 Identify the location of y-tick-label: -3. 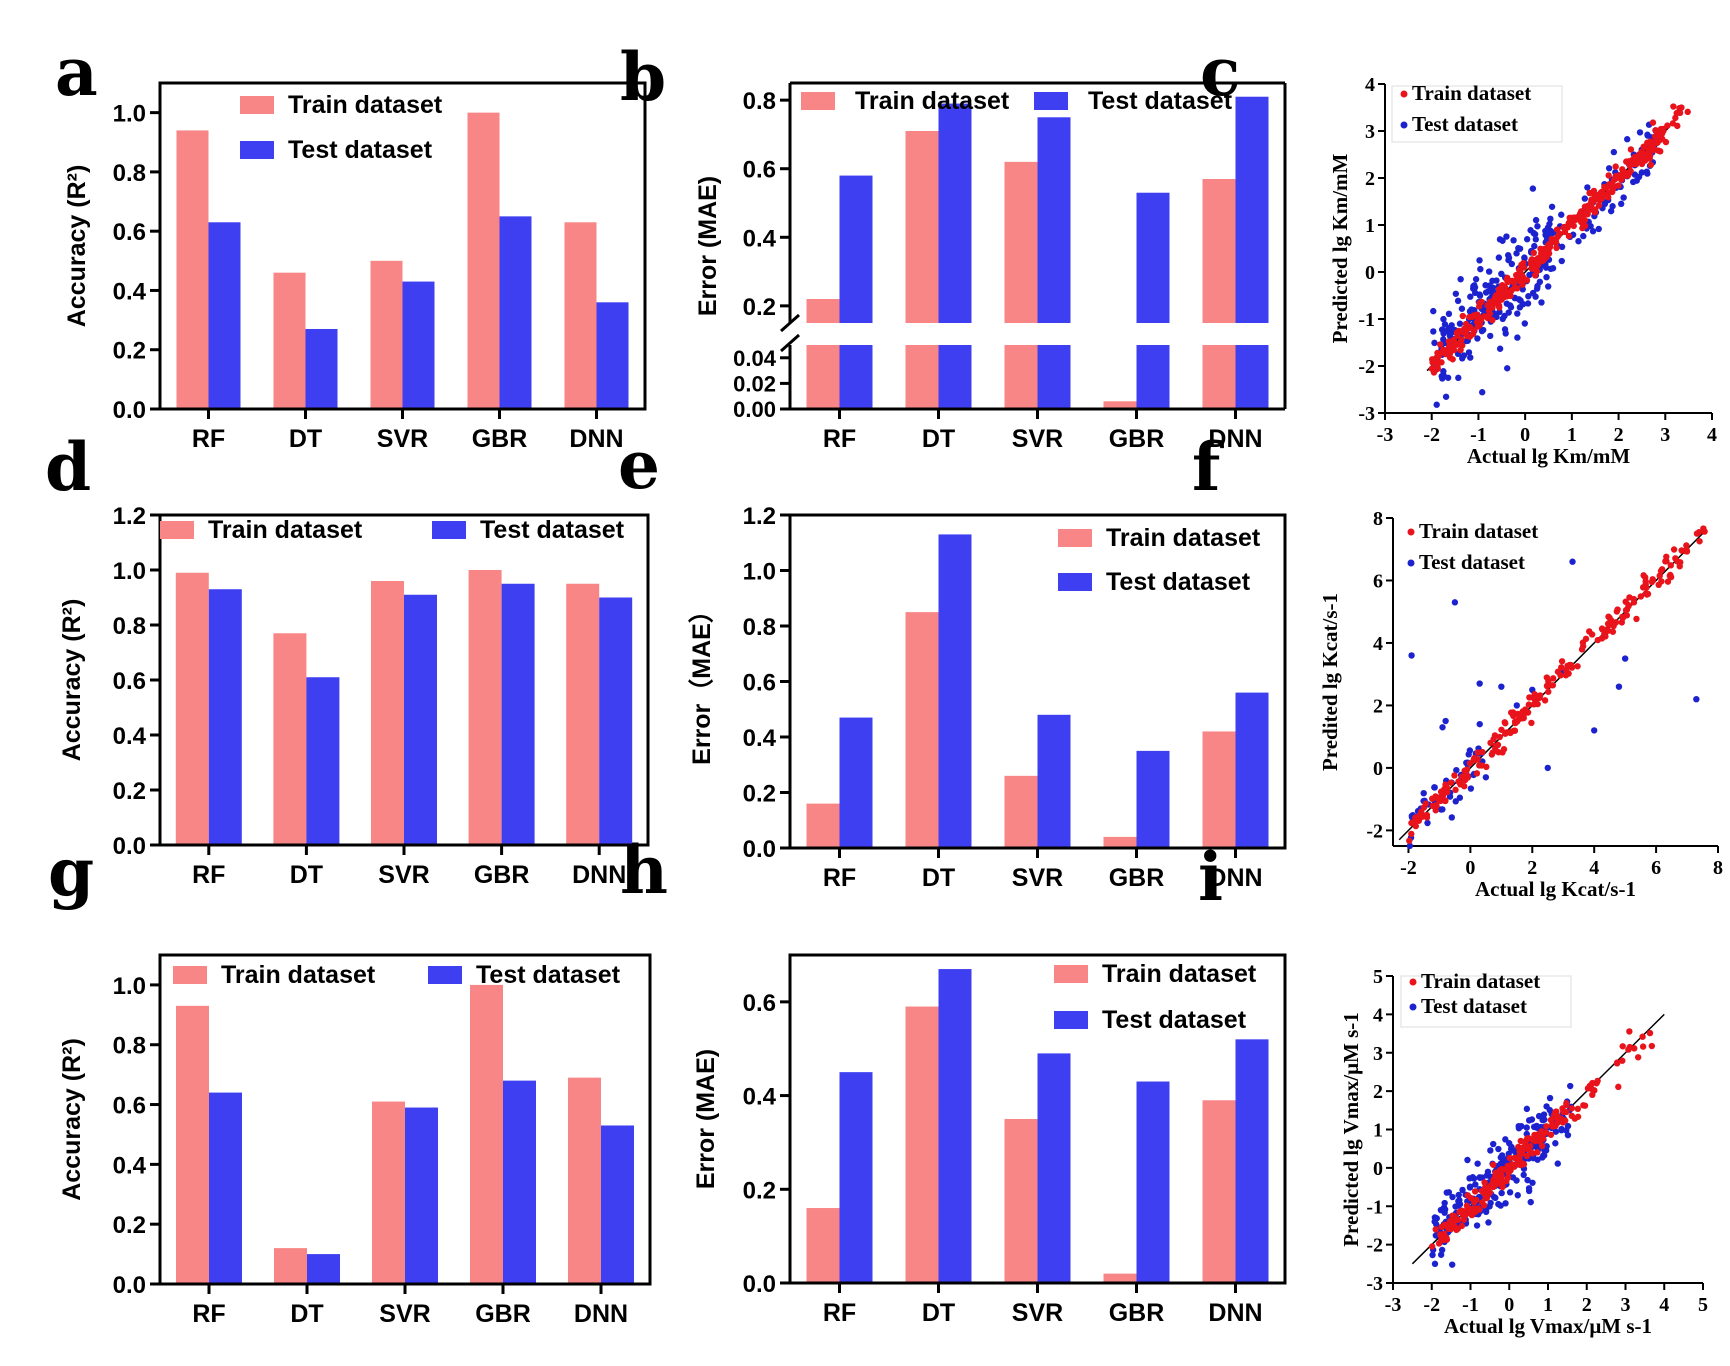
(1366, 414).